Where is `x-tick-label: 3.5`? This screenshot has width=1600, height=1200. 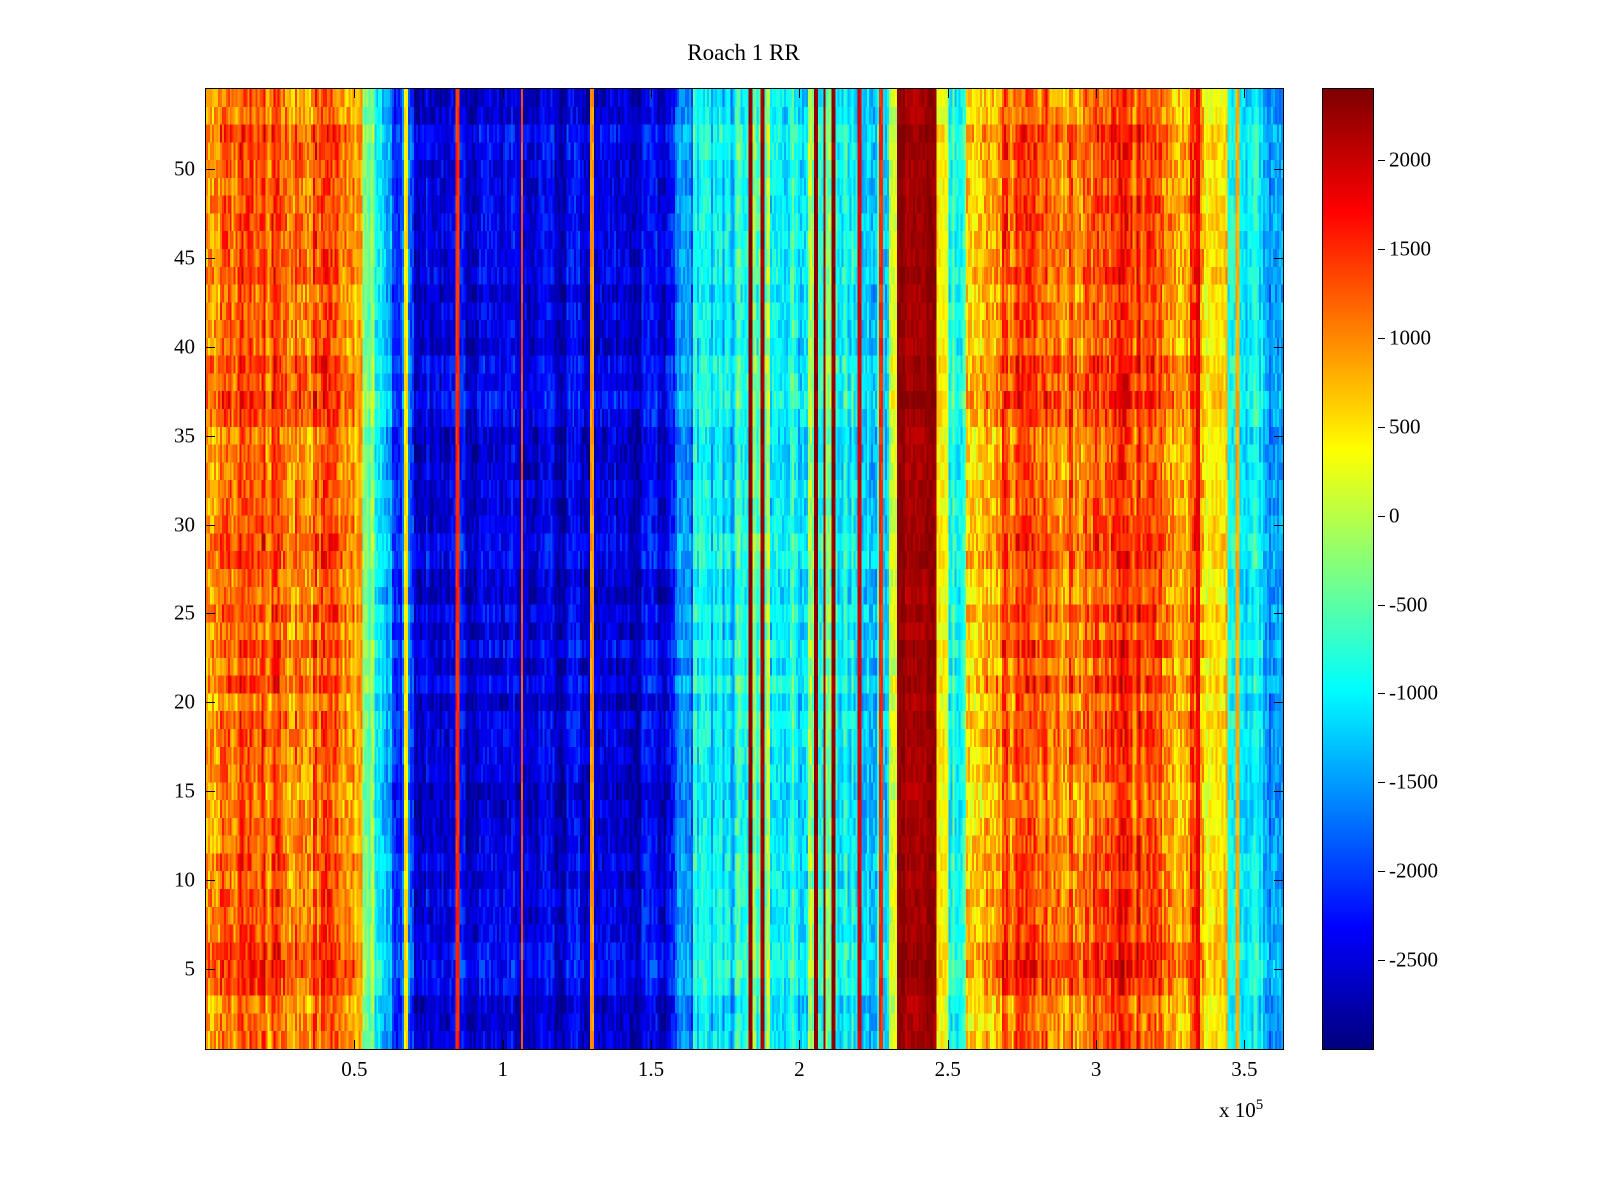 x-tick-label: 3.5 is located at coordinates (1244, 1069).